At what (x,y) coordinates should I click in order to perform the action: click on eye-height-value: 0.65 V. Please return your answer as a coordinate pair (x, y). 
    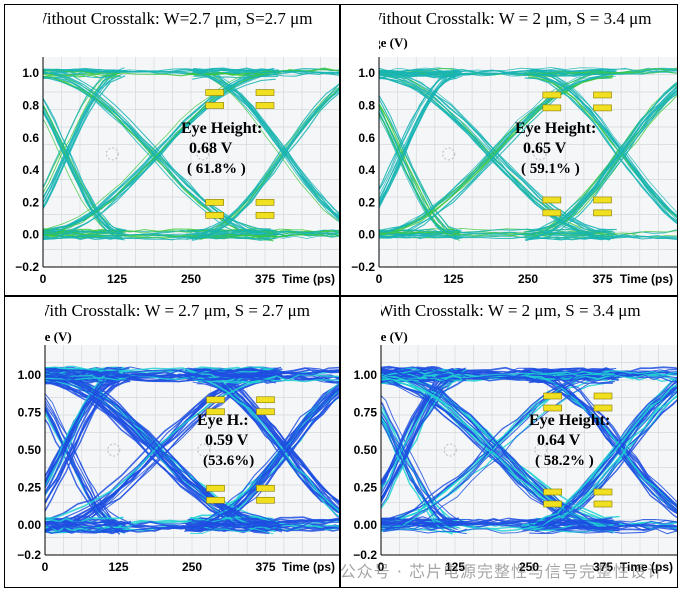
    Looking at the image, I should click on (545, 148).